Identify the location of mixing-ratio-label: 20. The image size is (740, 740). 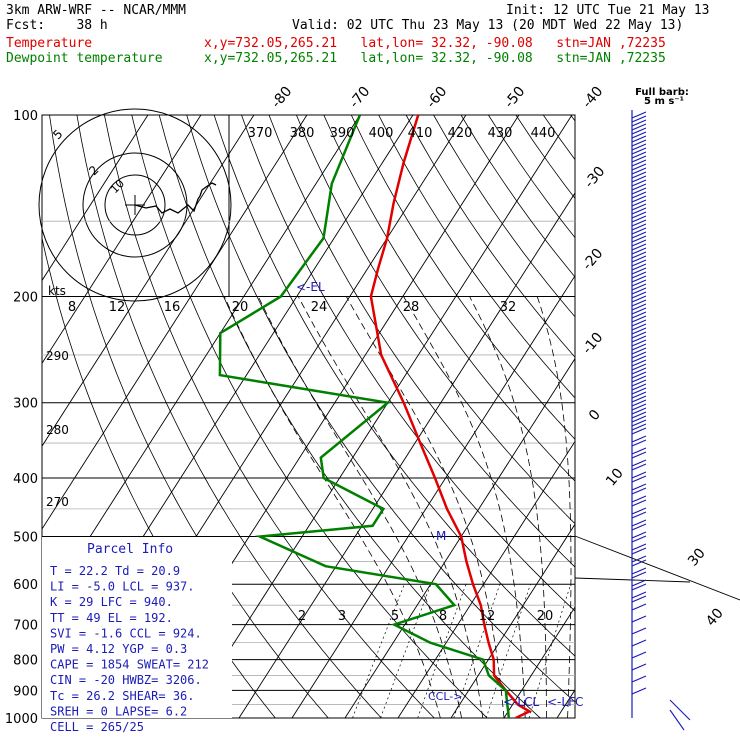
(545, 616).